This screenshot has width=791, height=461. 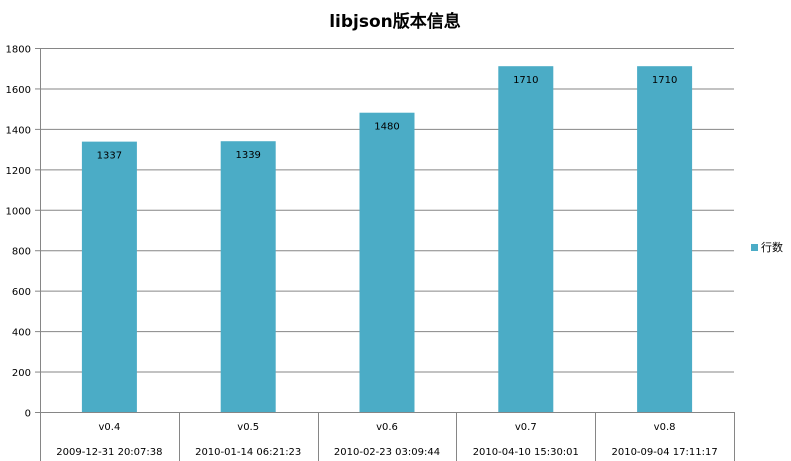 I want to click on y-tick-label: 400, so click(x=21, y=333).